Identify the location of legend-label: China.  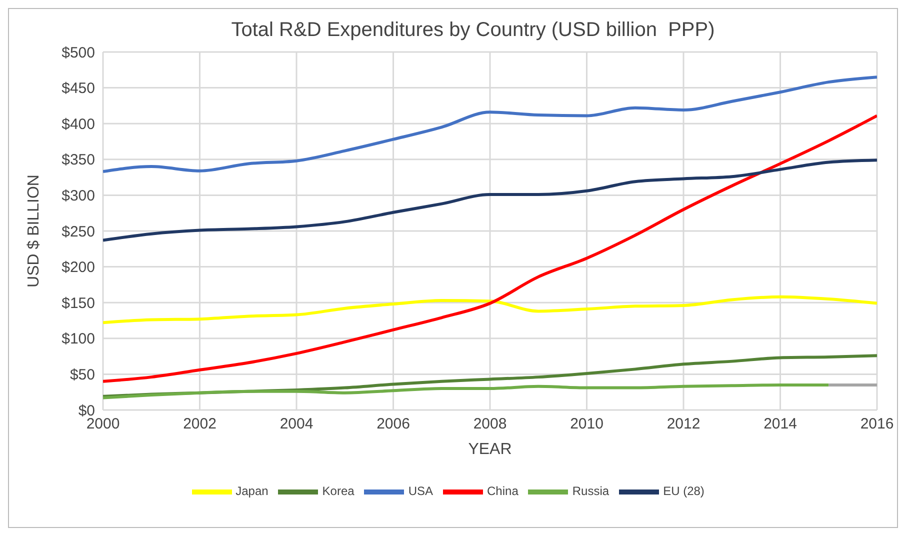
(502, 491).